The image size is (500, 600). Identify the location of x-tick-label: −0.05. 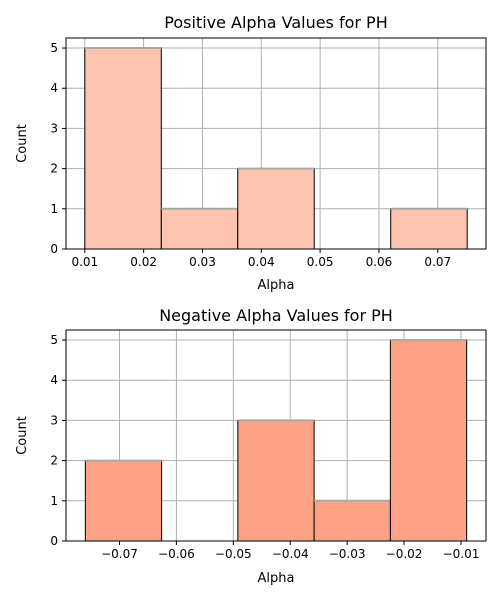
(233, 554).